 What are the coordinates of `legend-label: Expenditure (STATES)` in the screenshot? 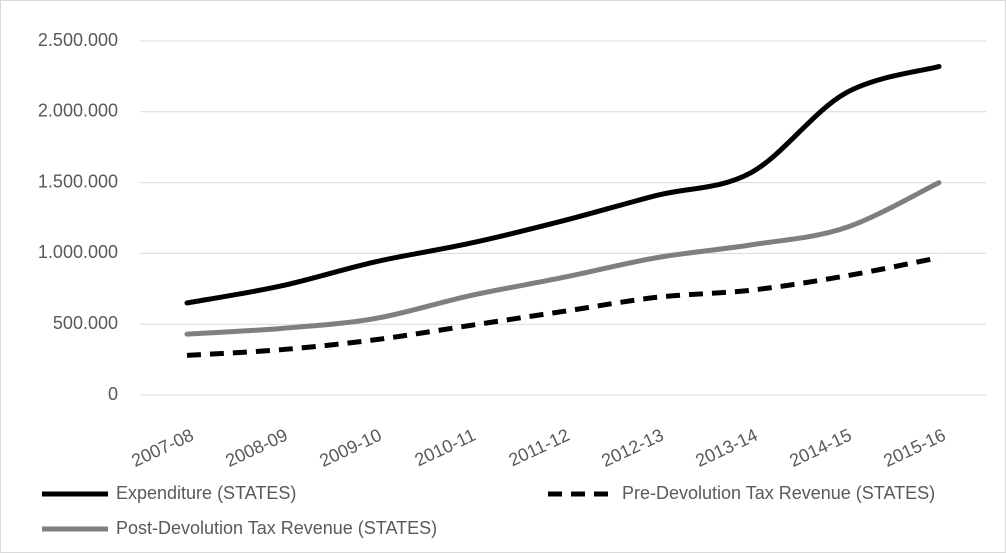 It's located at (206, 493).